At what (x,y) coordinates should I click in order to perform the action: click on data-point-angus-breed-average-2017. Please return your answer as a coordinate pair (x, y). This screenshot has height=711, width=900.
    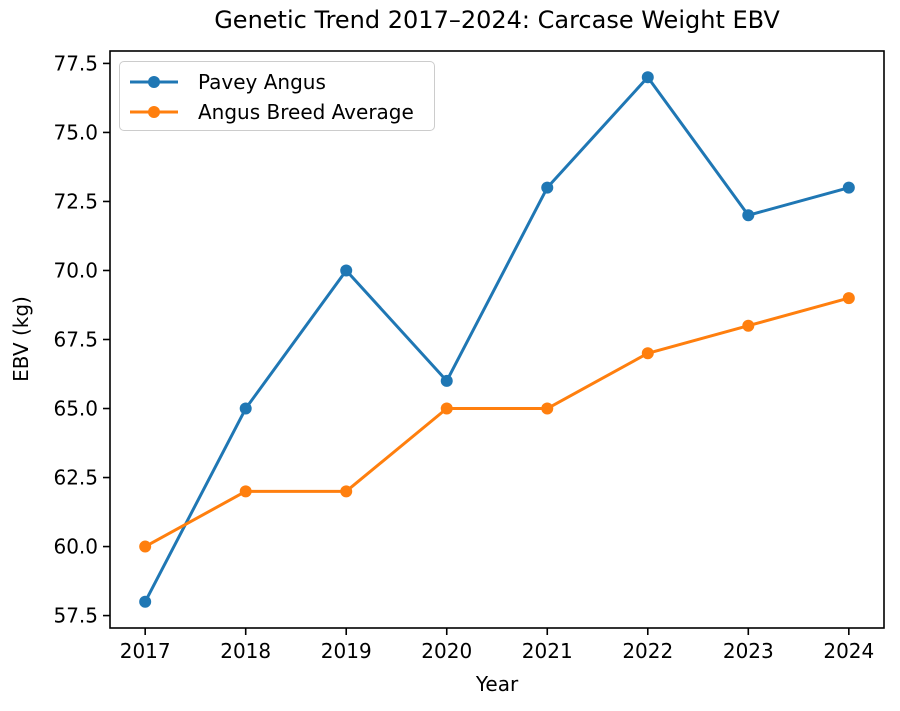
    Looking at the image, I should click on (145, 546).